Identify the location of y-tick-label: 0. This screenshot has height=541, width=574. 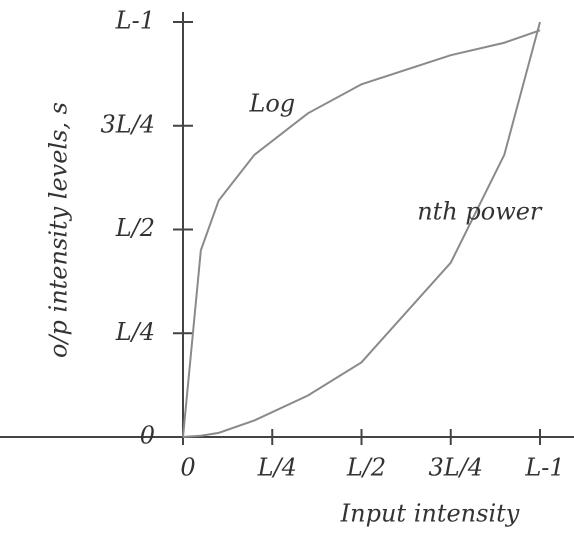
(147, 436).